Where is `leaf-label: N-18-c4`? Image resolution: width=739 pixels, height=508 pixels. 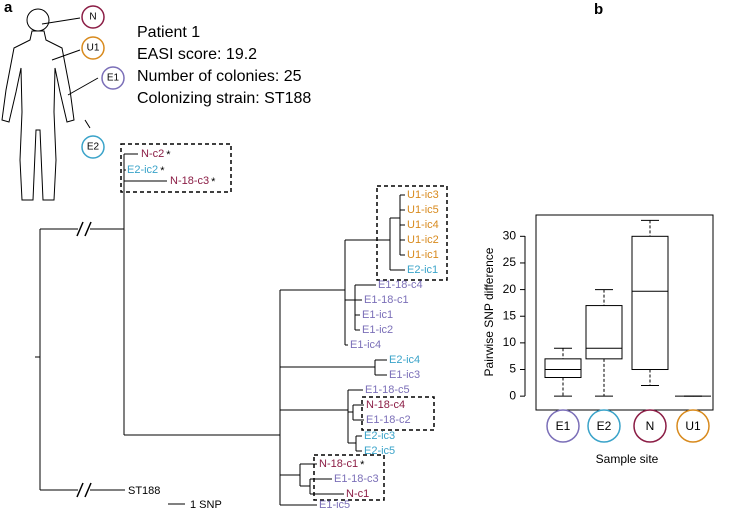 leaf-label: N-18-c4 is located at coordinates (385, 405).